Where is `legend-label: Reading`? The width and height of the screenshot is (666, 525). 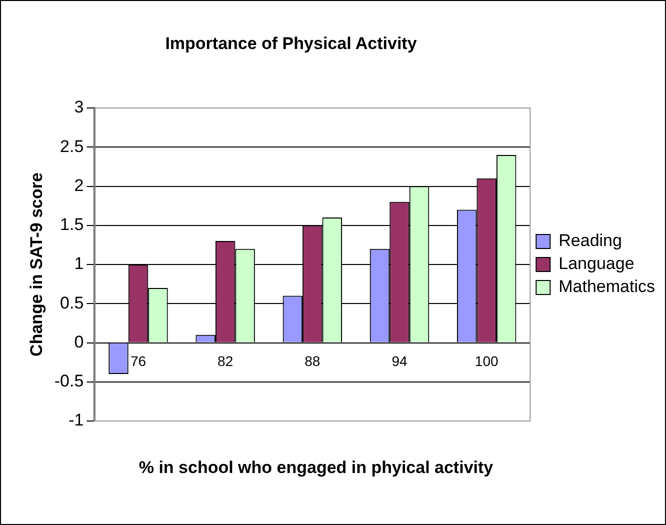
legend-label: Reading is located at coordinates (590, 240).